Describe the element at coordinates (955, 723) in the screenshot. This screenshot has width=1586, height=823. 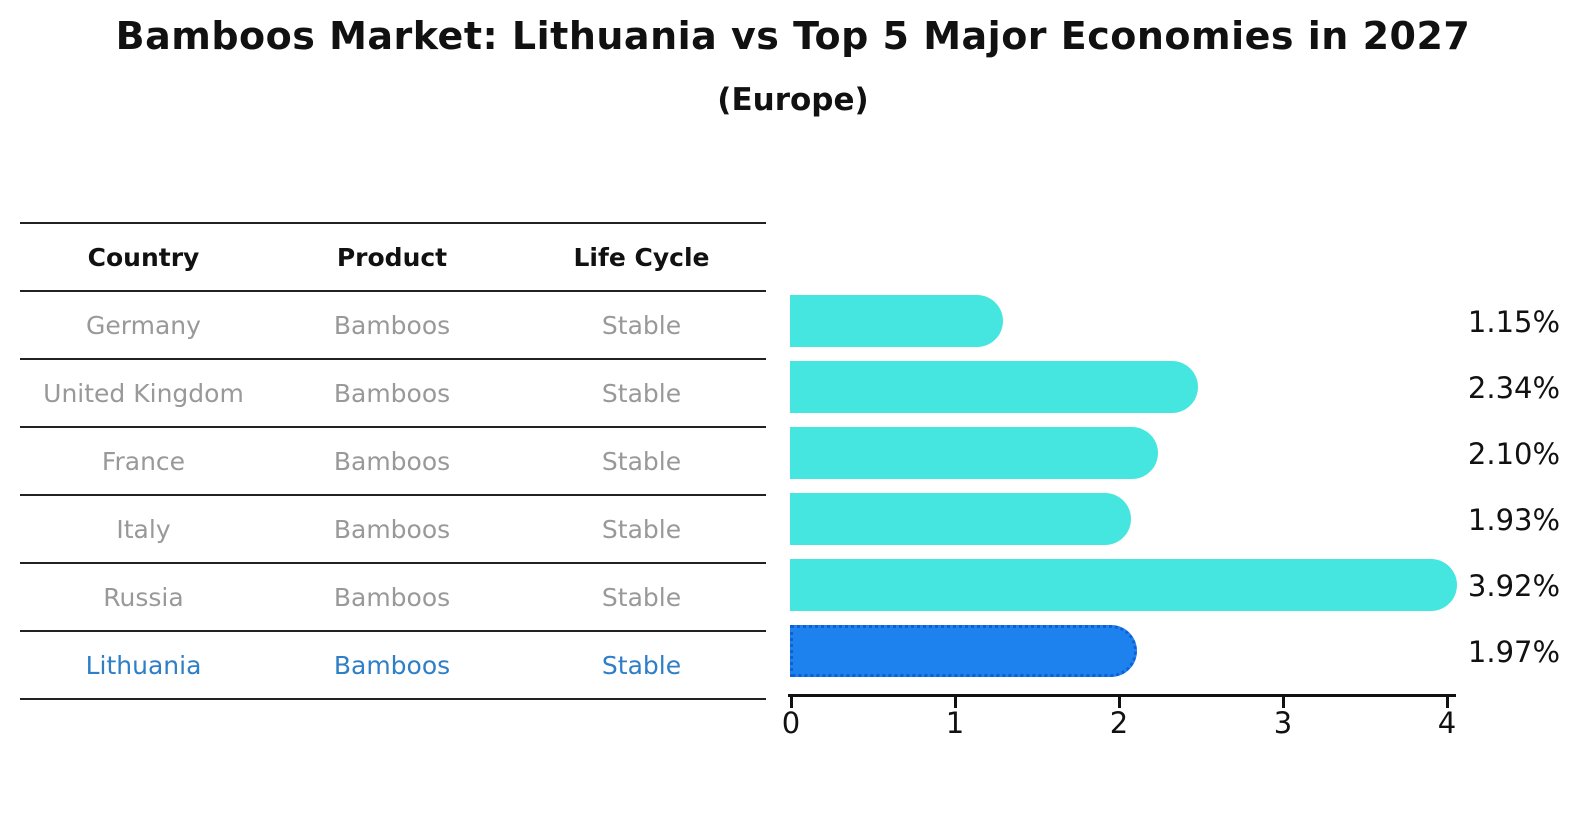
I see `x-axis-tick-label: 1` at that location.